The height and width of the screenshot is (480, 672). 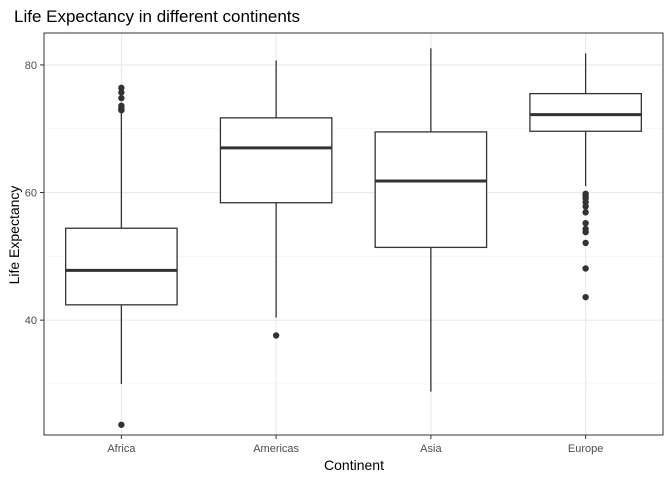 I want to click on chart-title: Life Expectancy in different continents, so click(x=157, y=16).